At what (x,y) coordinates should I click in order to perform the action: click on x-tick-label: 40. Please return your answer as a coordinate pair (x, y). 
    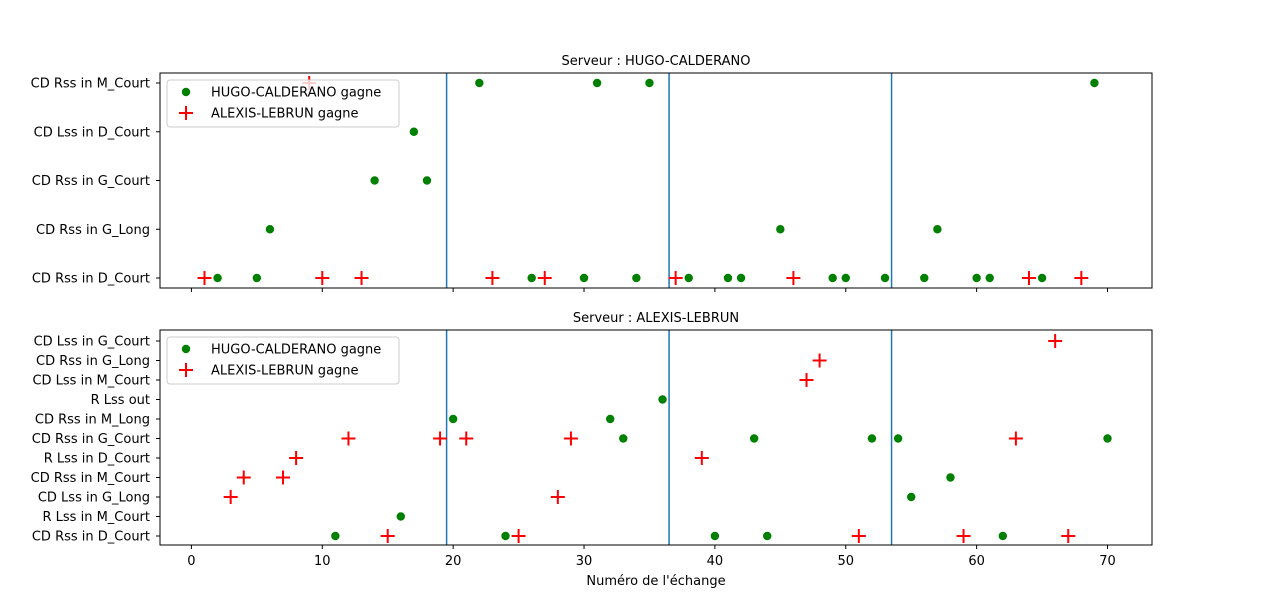
    Looking at the image, I should click on (715, 561).